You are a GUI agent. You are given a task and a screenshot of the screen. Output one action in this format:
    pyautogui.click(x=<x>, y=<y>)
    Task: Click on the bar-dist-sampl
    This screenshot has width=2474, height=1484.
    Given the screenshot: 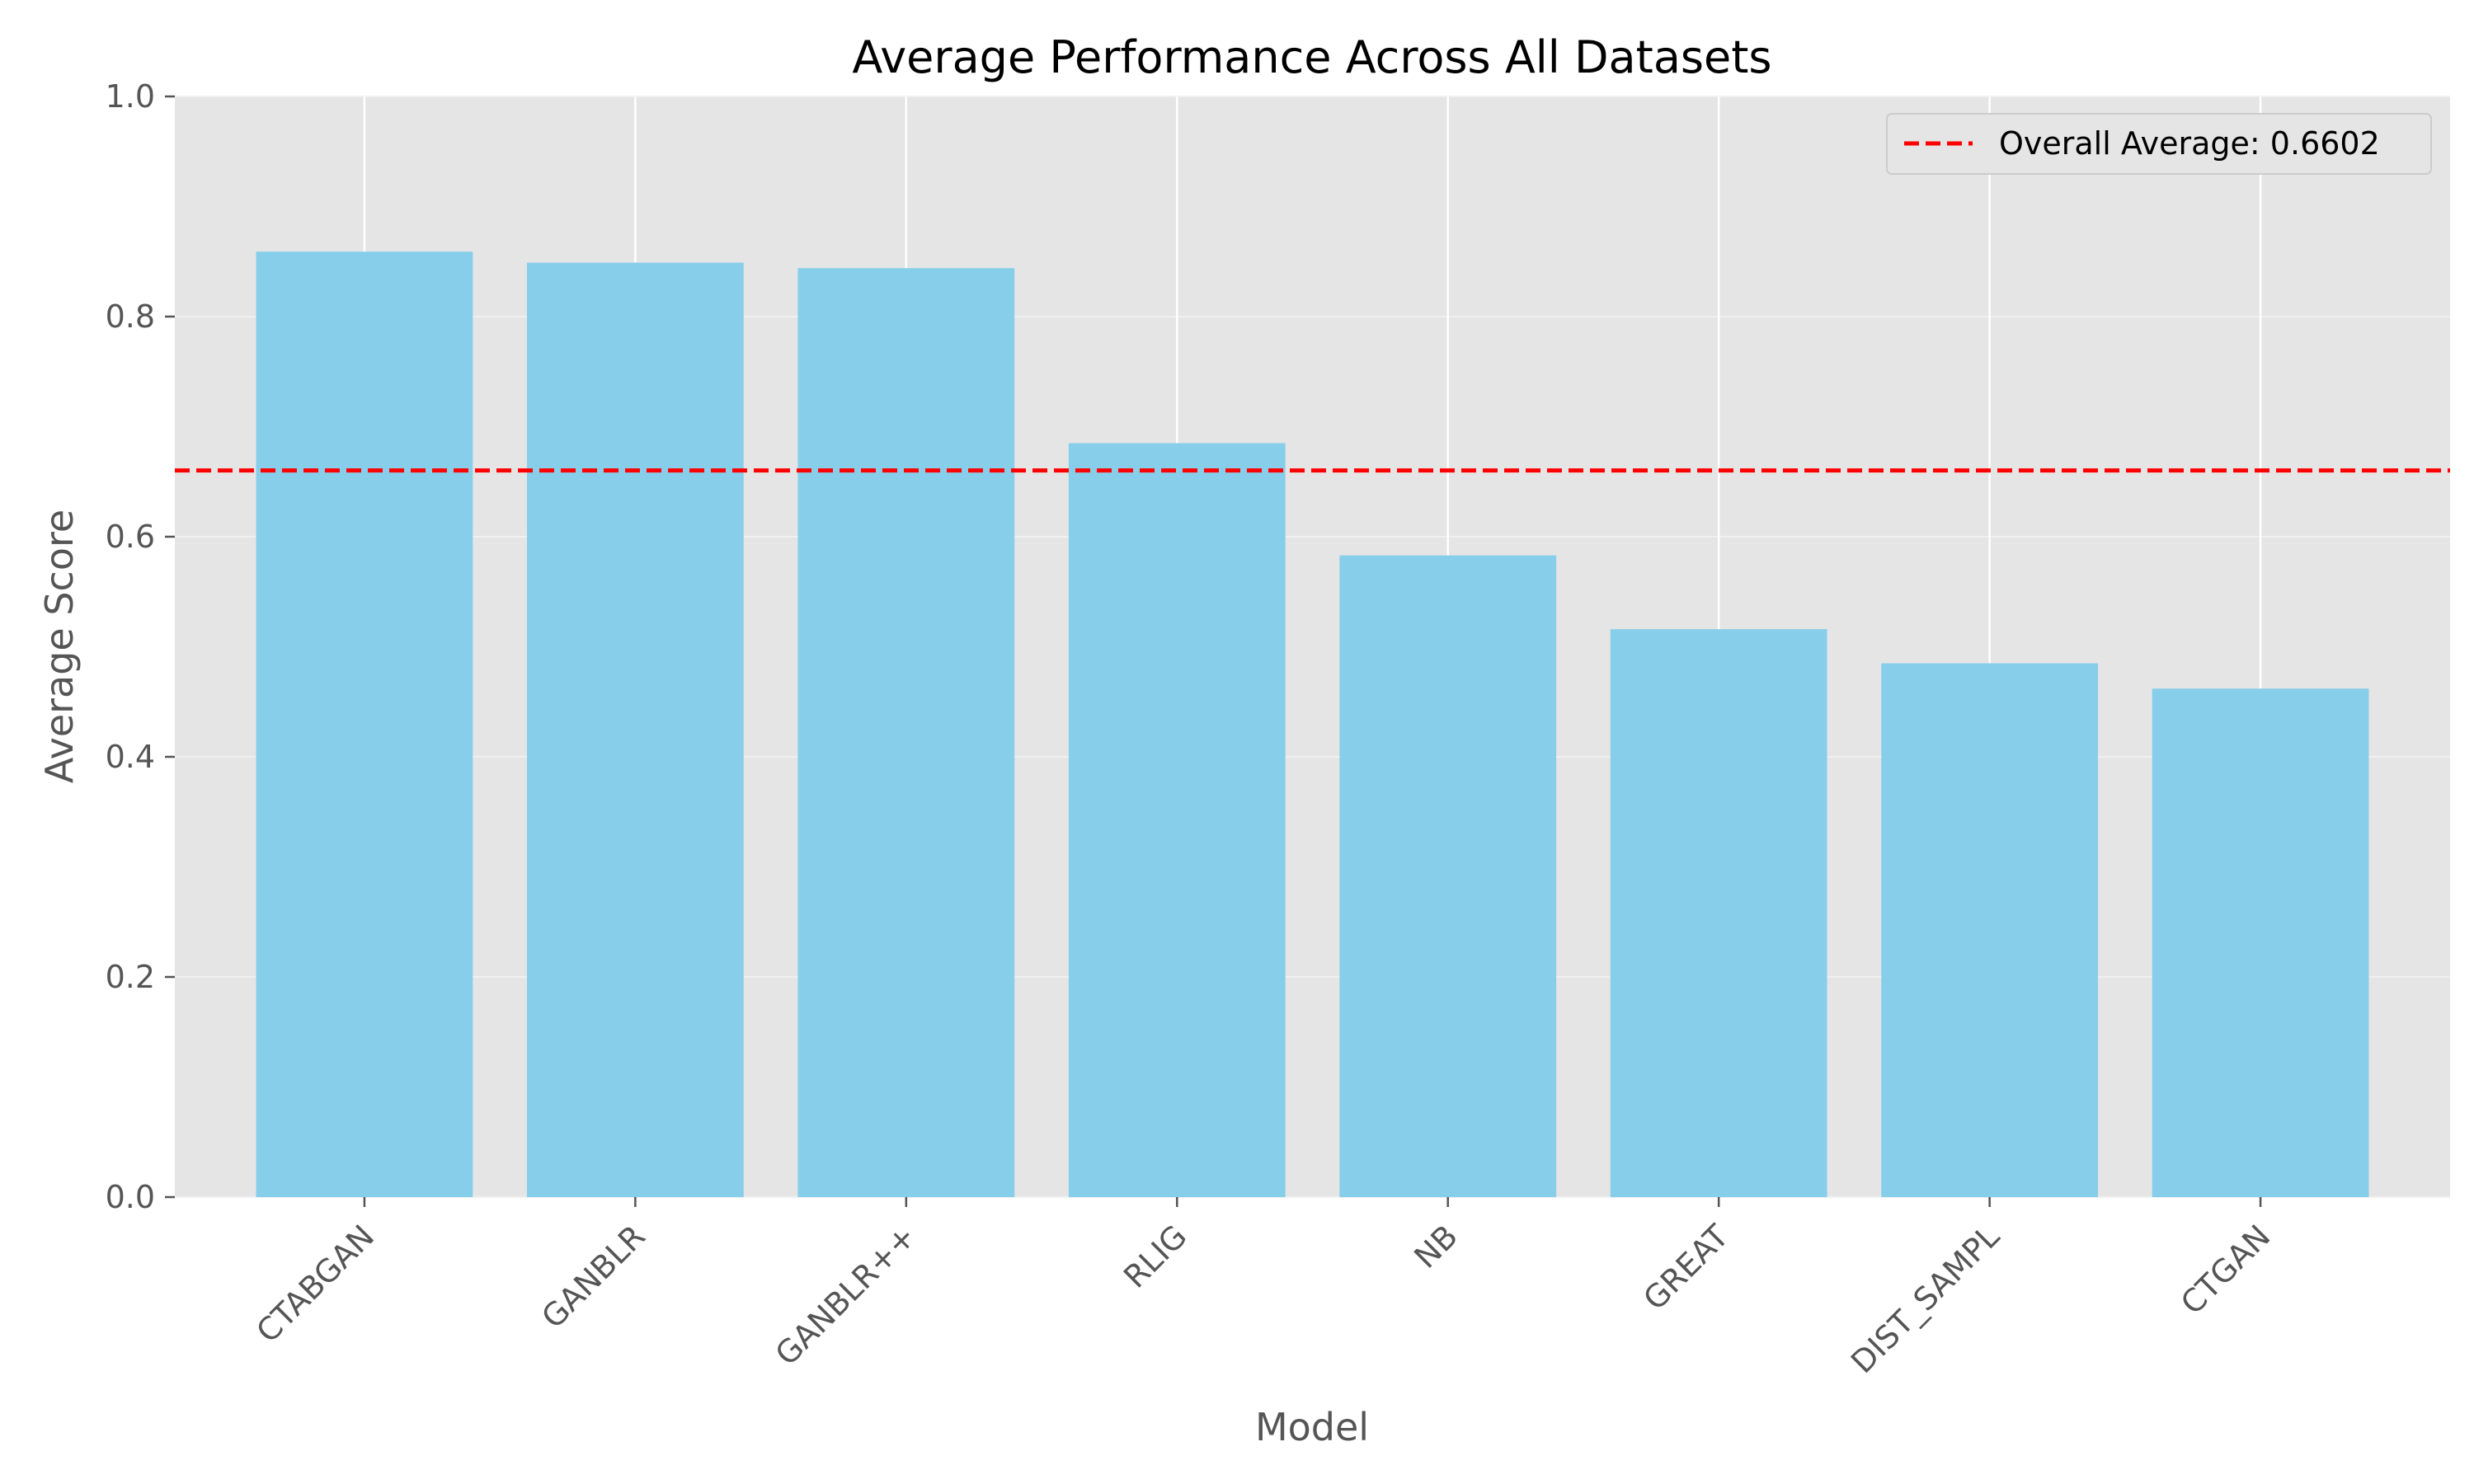 What is the action you would take?
    pyautogui.click(x=1990, y=930)
    